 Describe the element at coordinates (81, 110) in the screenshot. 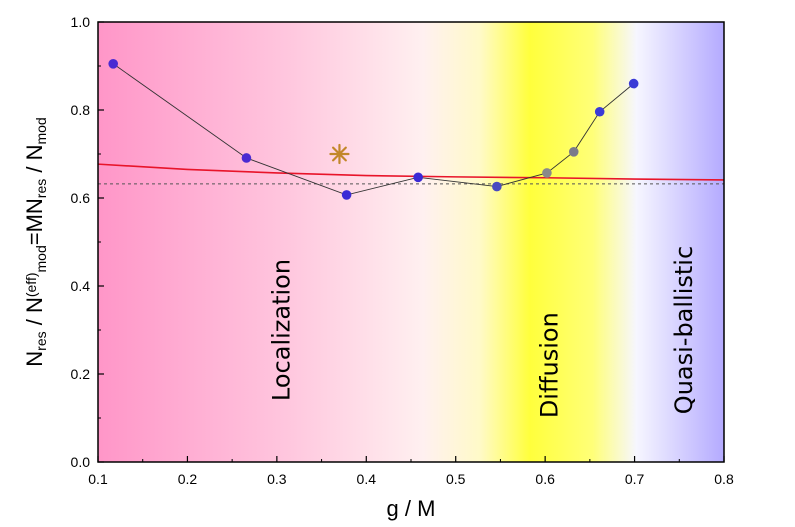

I see `y-tick-label: 0.8` at that location.